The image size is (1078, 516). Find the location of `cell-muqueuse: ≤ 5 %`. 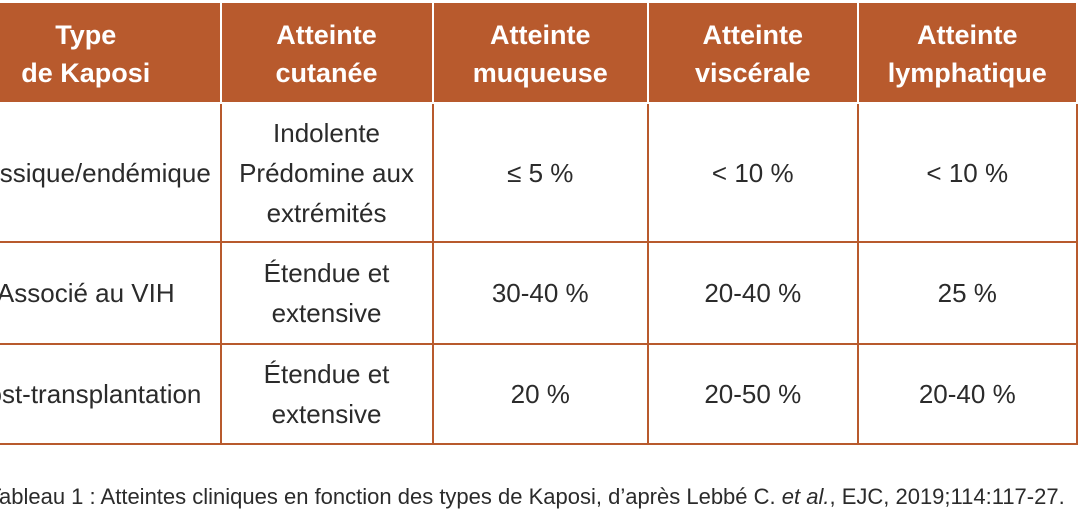

cell-muqueuse: ≤ 5 % is located at coordinates (540, 172).